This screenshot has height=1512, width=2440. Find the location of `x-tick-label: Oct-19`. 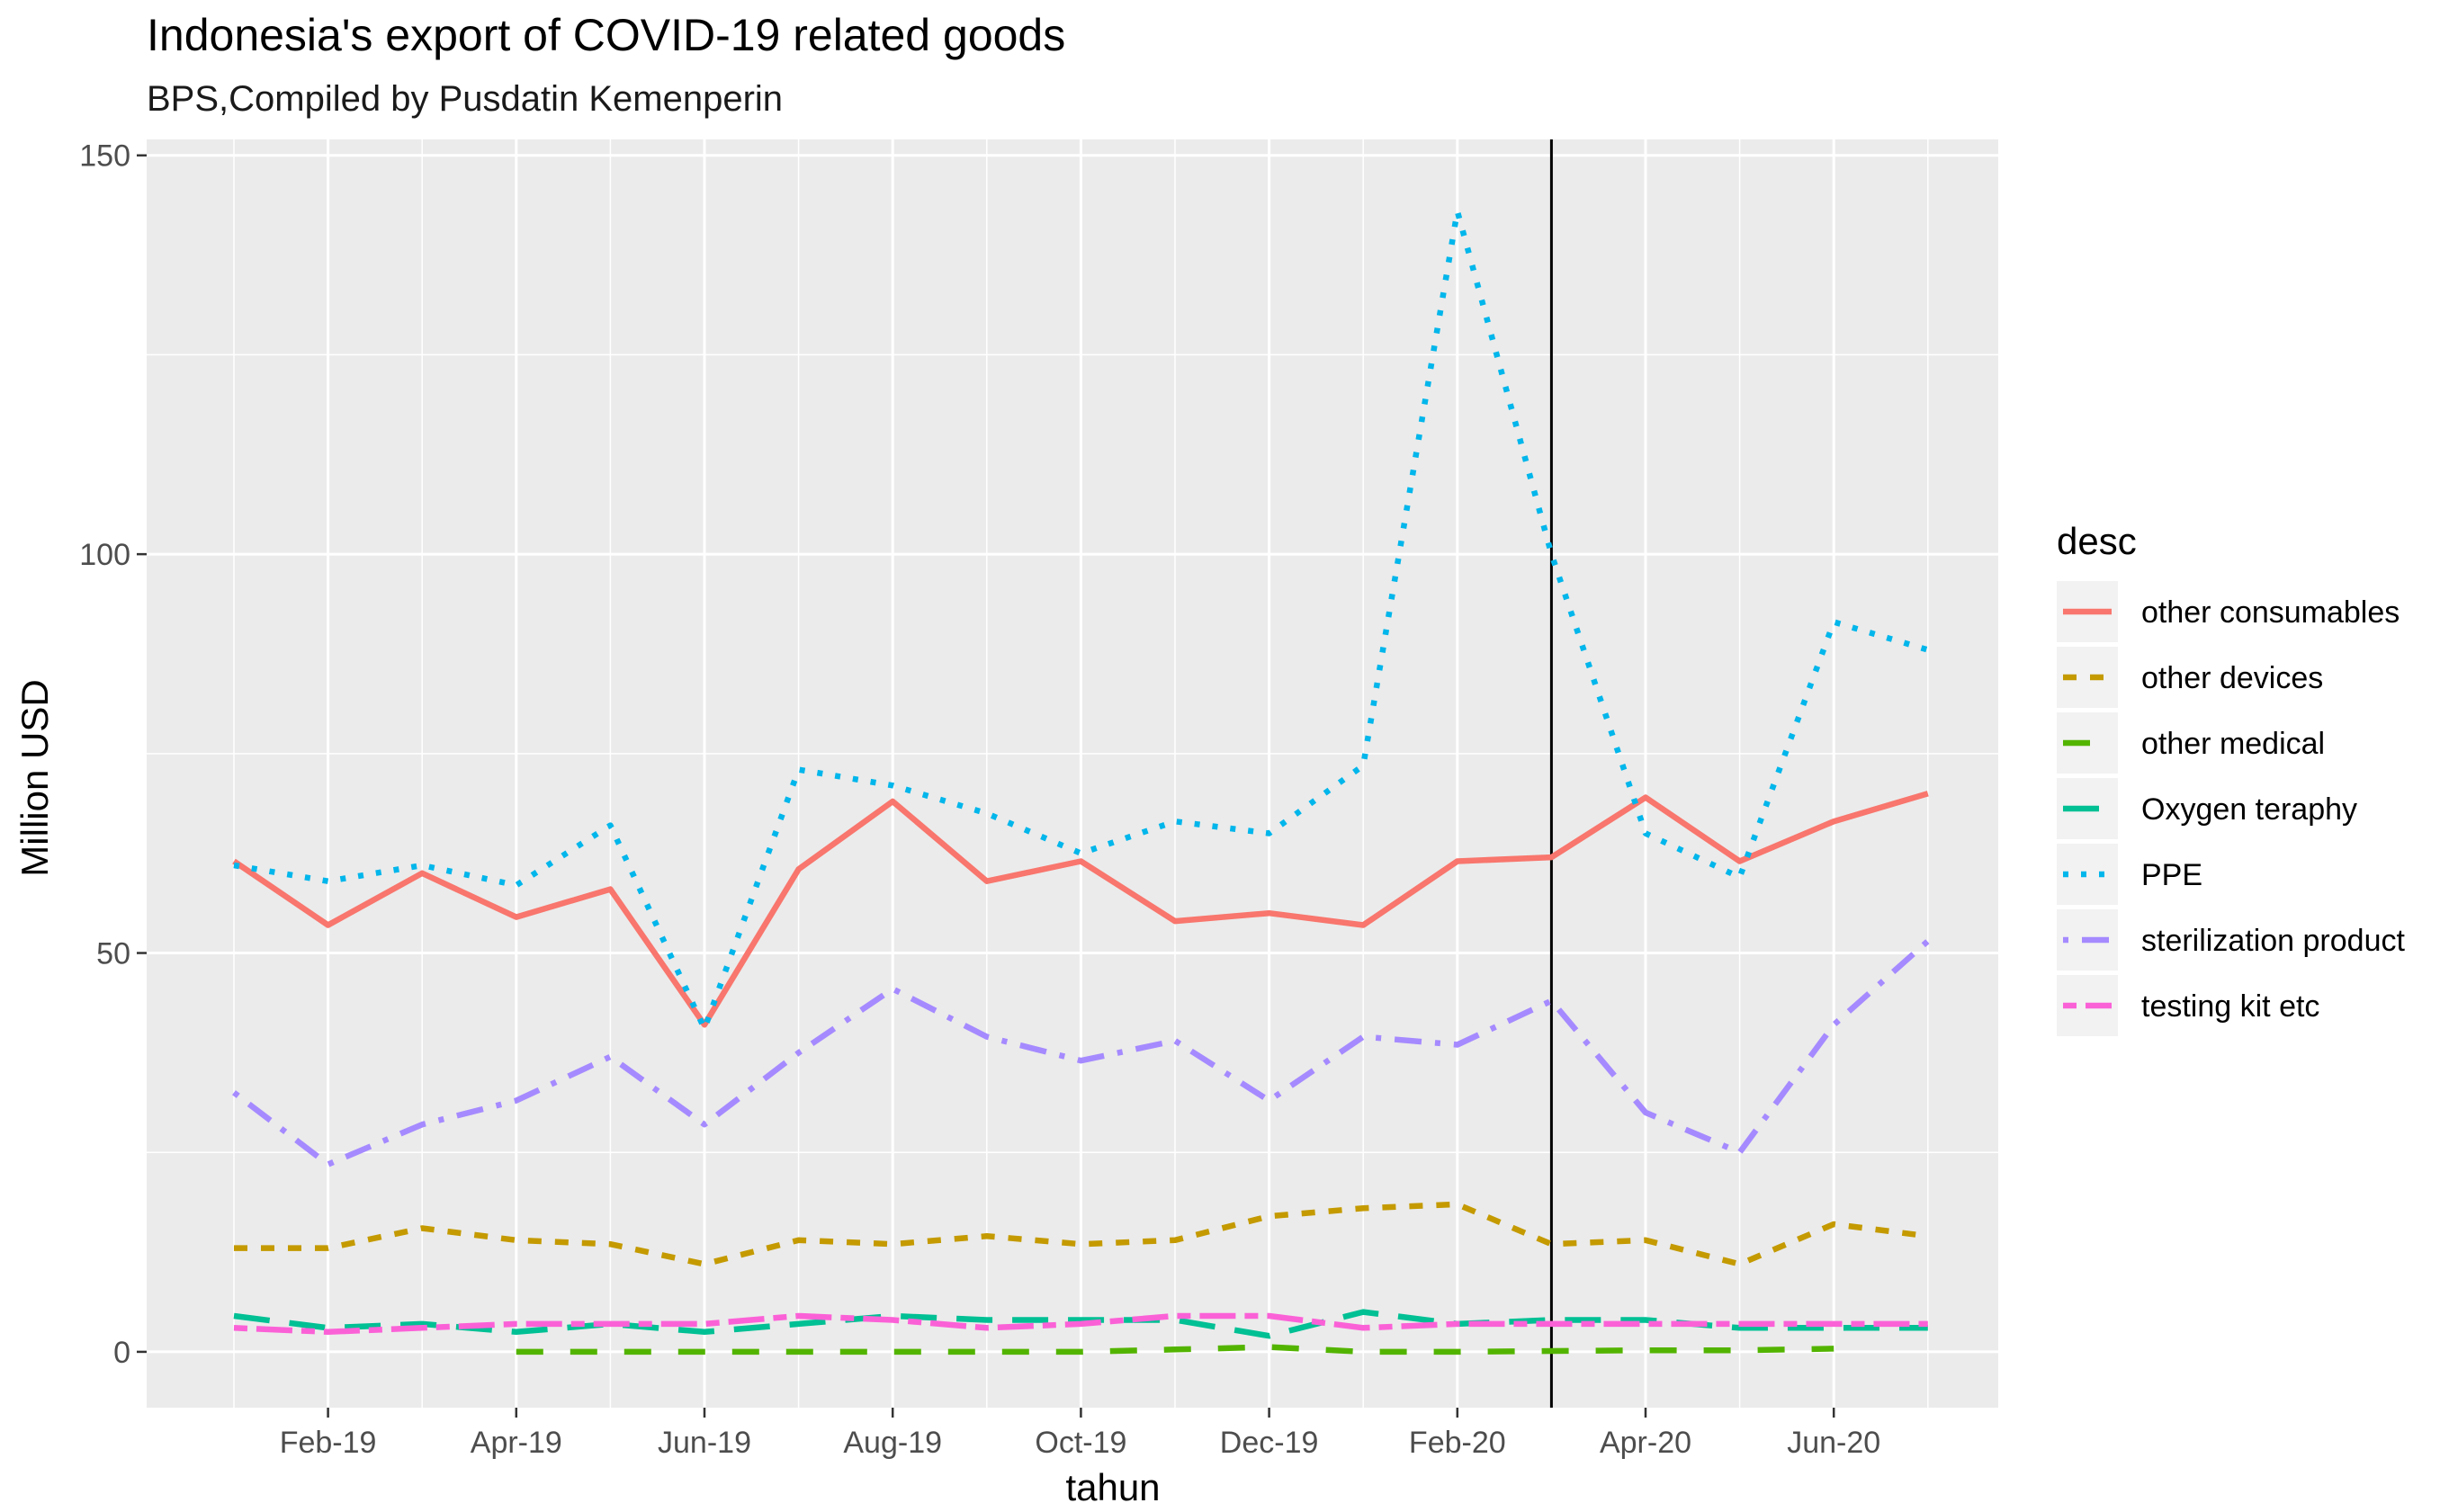

x-tick-label: Oct-19 is located at coordinates (1080, 1443).